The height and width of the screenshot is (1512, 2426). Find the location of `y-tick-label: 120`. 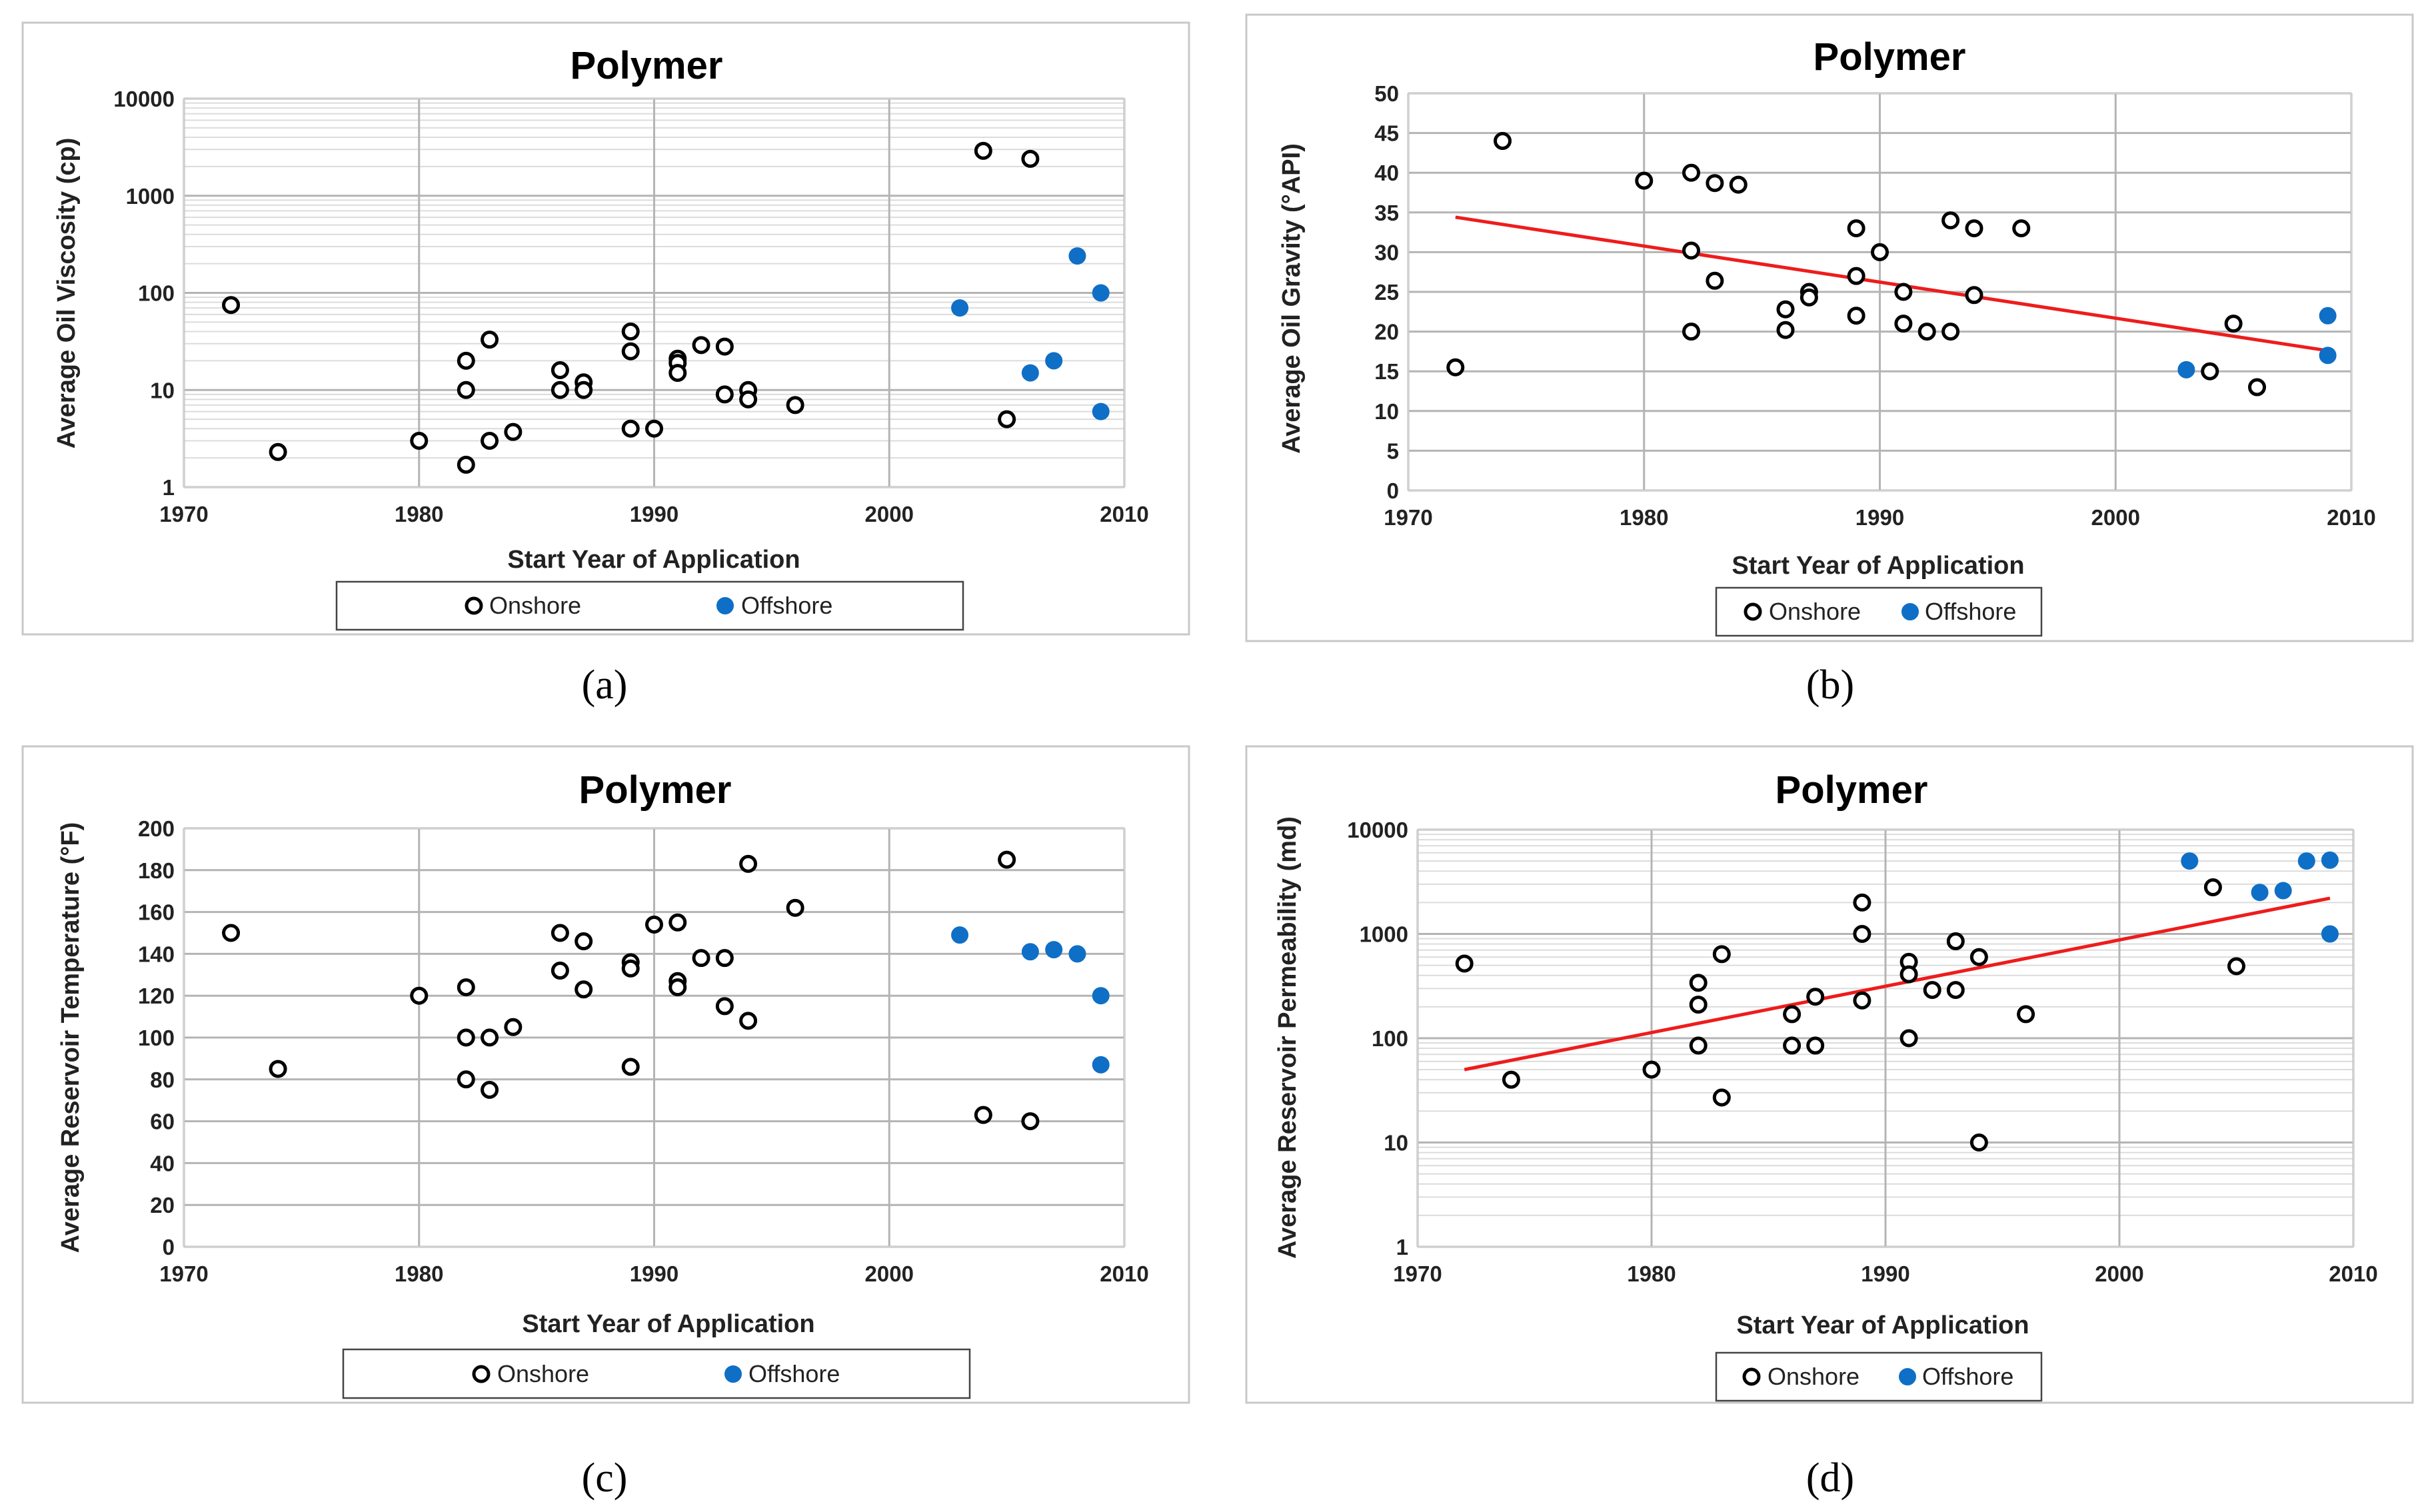

y-tick-label: 120 is located at coordinates (156, 996).